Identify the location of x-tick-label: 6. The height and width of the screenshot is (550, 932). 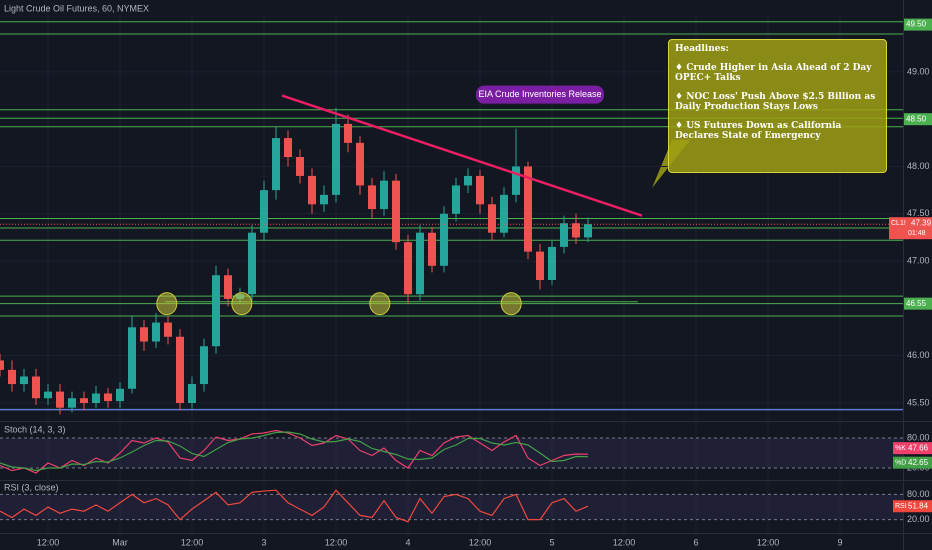
(695, 542).